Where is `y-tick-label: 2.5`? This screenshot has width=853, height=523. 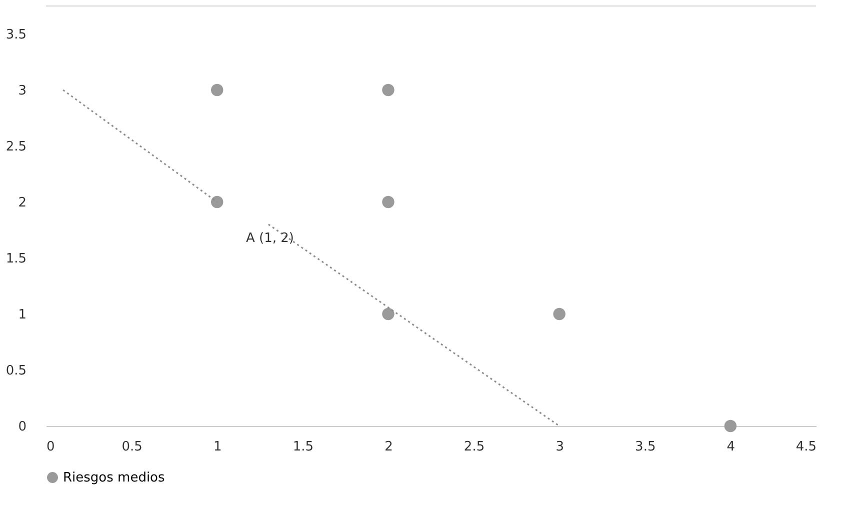
y-tick-label: 2.5 is located at coordinates (16, 147).